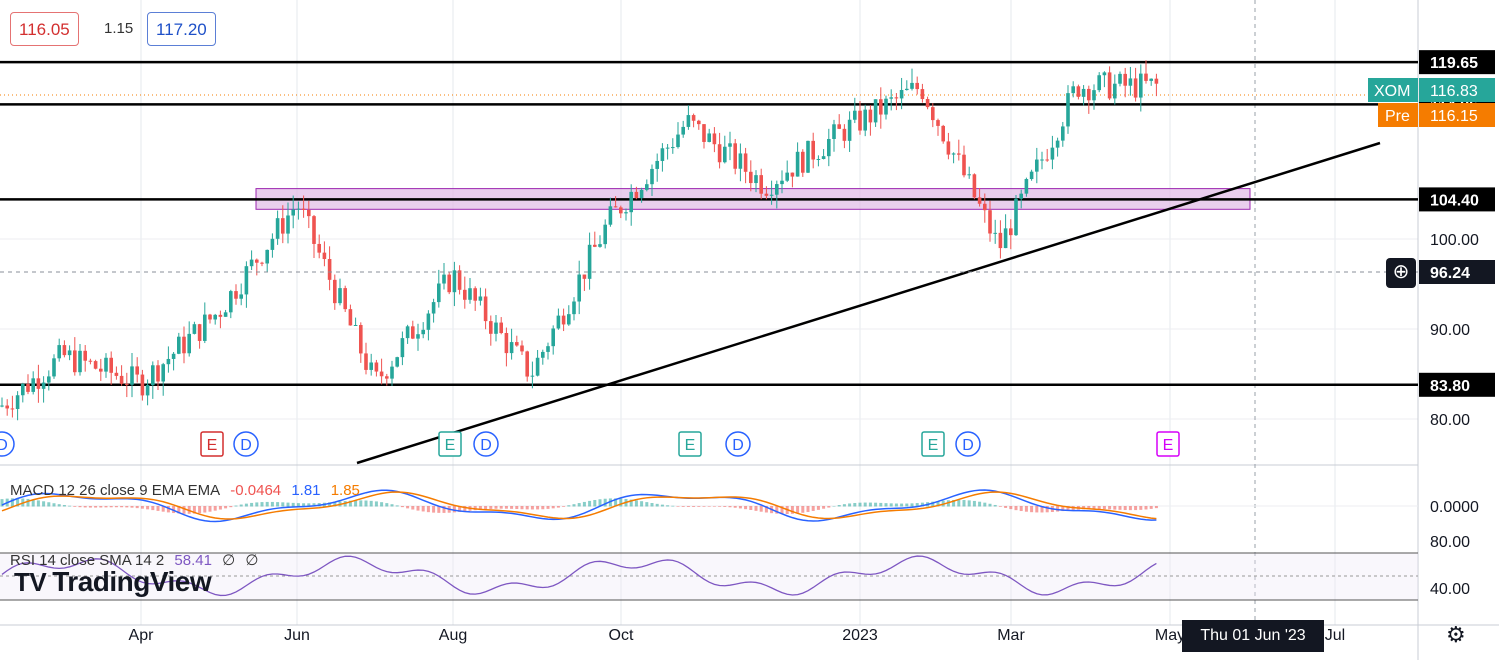 The height and width of the screenshot is (660, 1499). Describe the element at coordinates (737, 635) in the screenshot. I see `time-axis: Apr Jun Aug Oct 2023 Mar May Jul` at that location.